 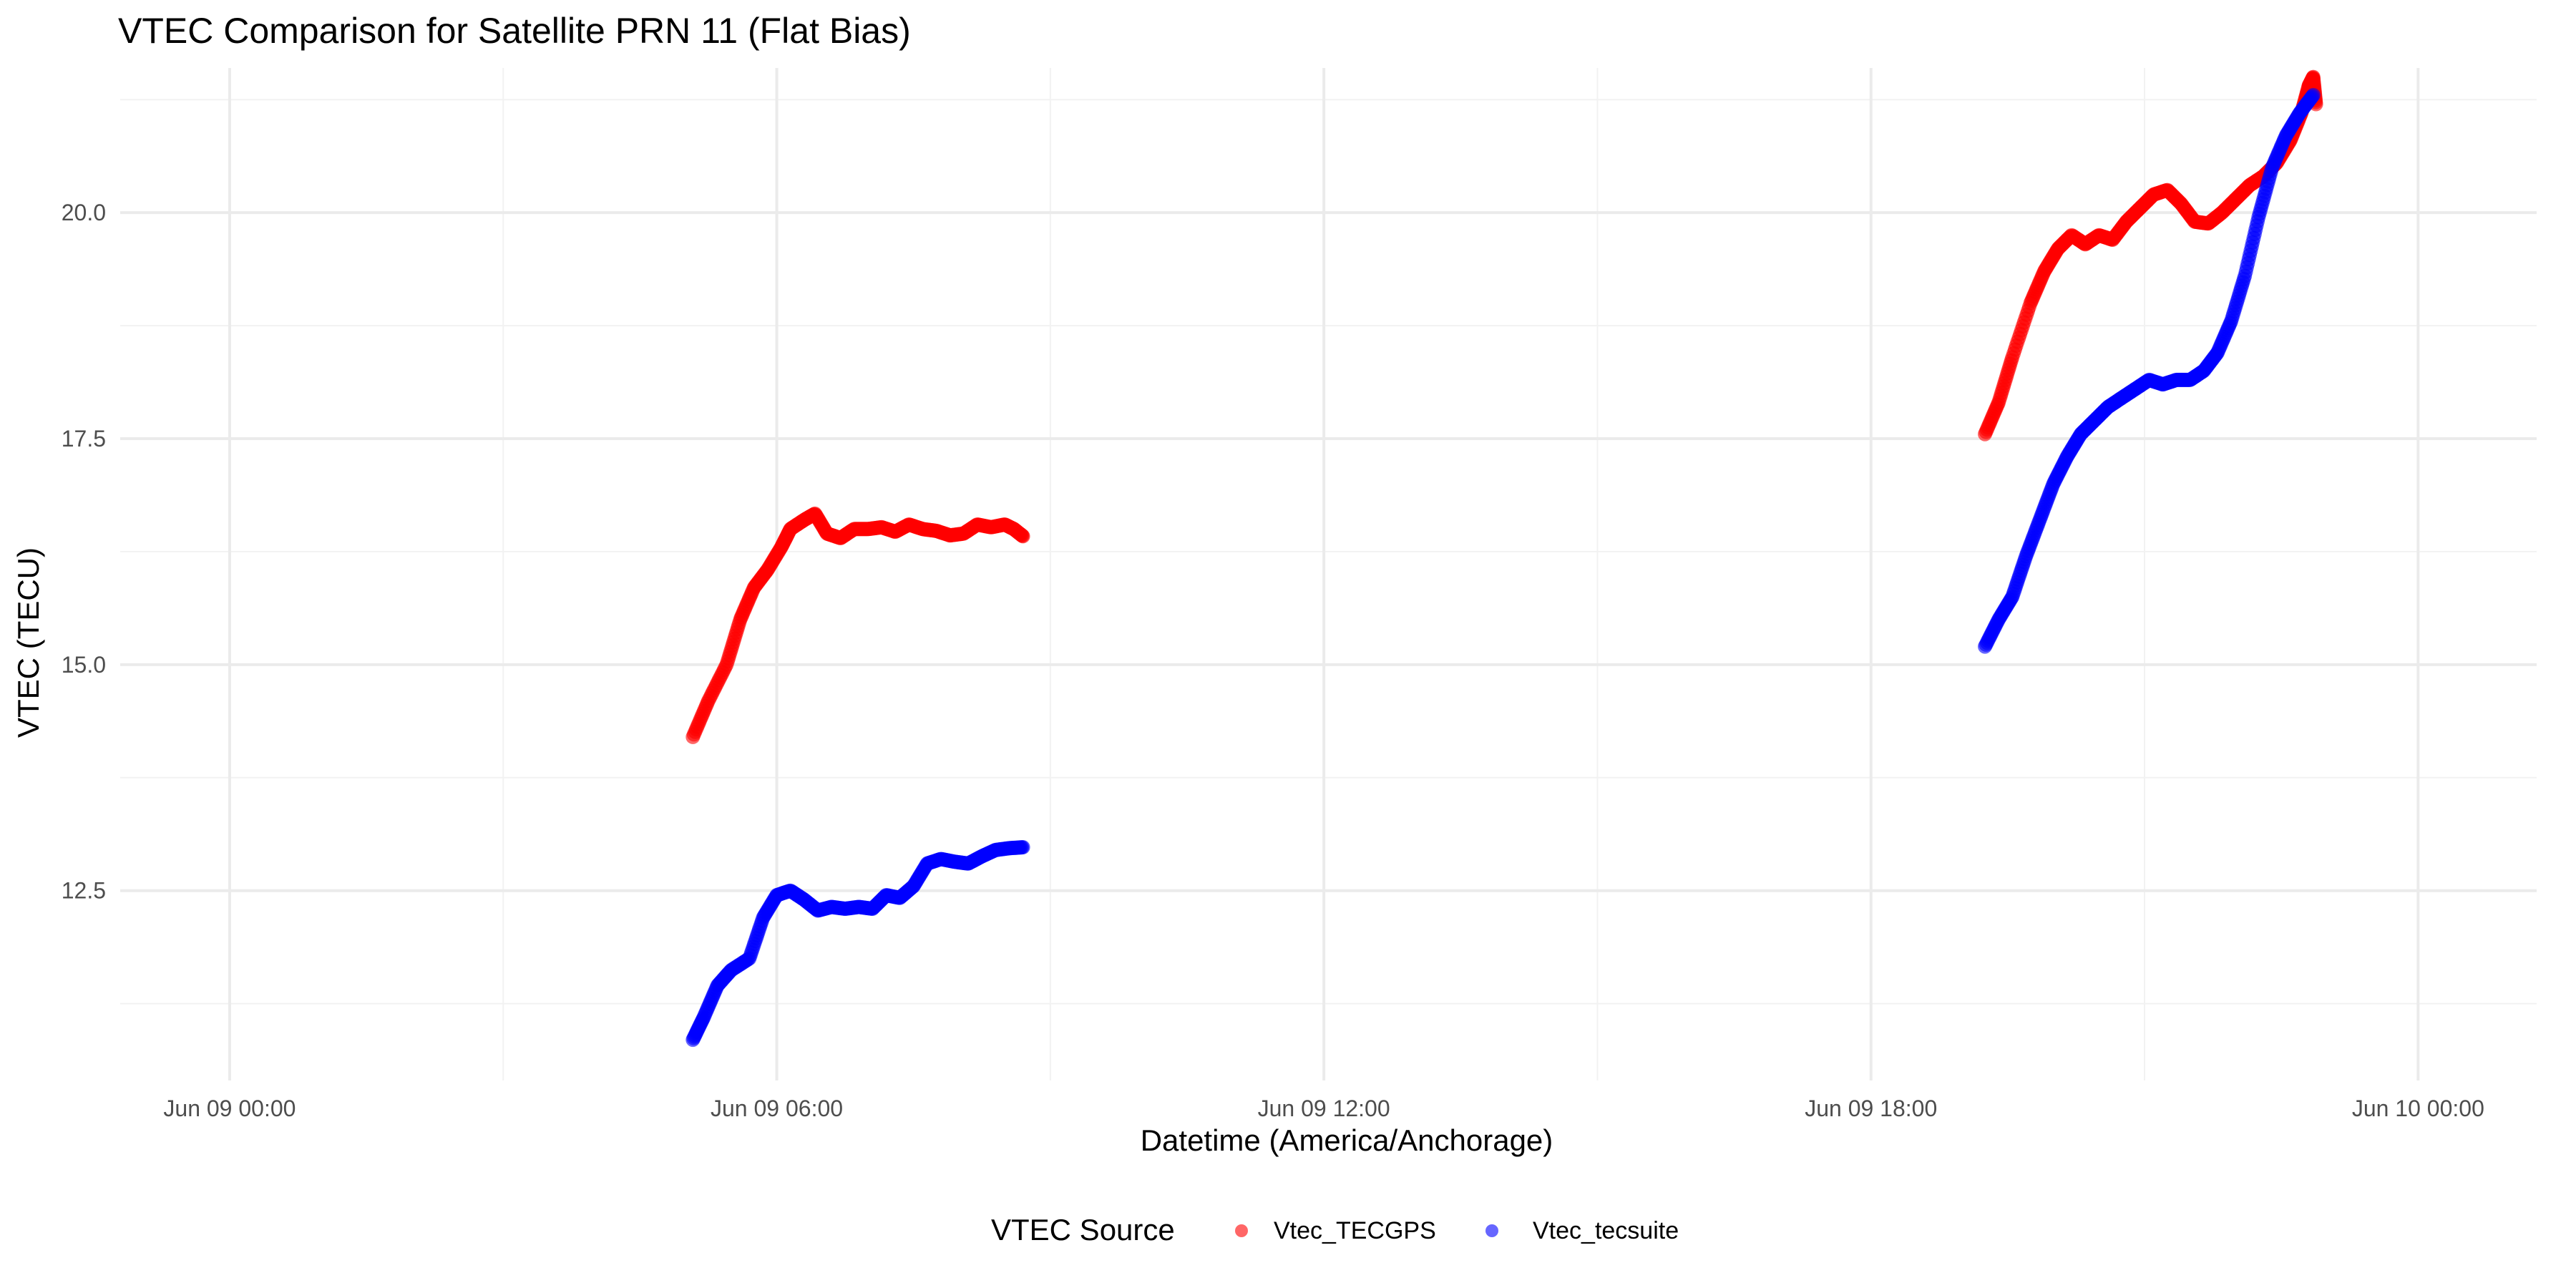 What do you see at coordinates (1324, 1108) in the screenshot?
I see `x-tick-label: Jun 09 12:00` at bounding box center [1324, 1108].